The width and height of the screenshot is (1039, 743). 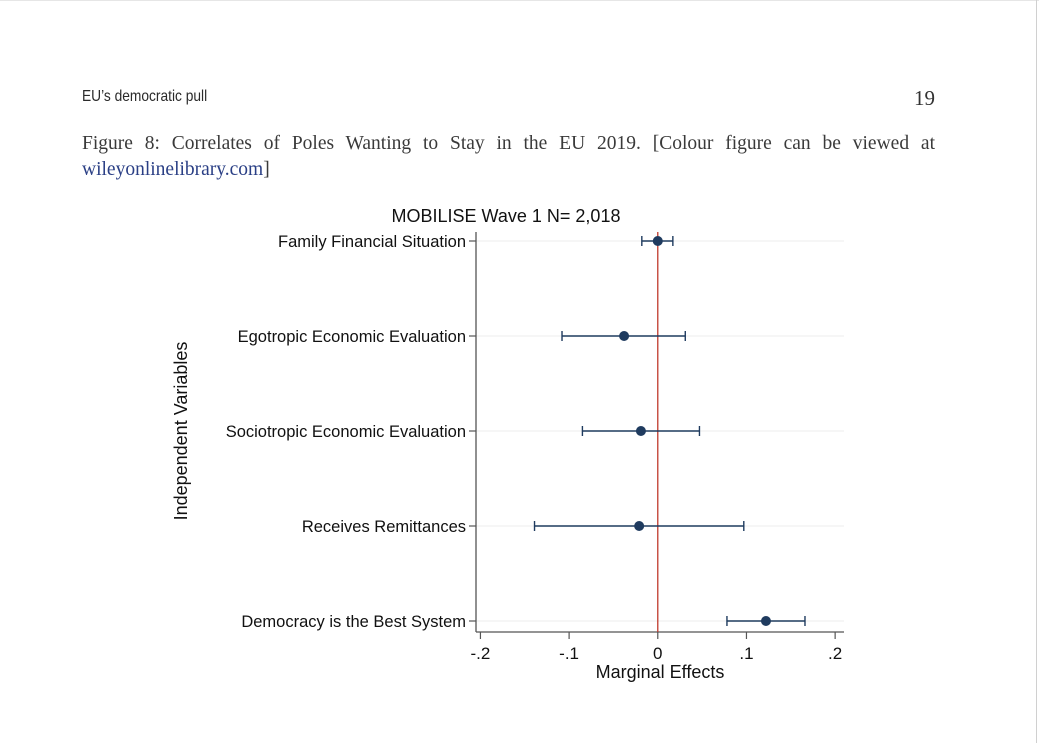 I want to click on y-tick-label: Family Financial Situation, so click(x=372, y=242).